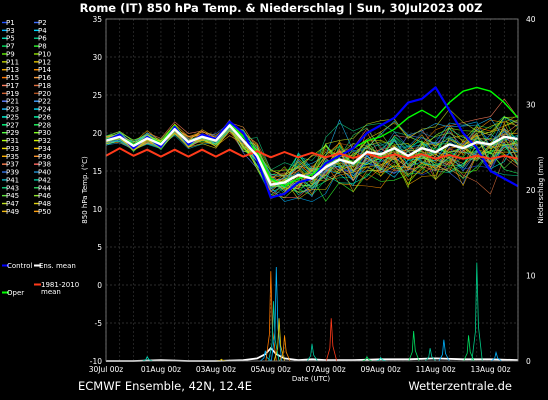 This screenshot has width=548, height=400. What do you see at coordinates (12, 70) in the screenshot?
I see `legend-label: P13` at bounding box center [12, 70].